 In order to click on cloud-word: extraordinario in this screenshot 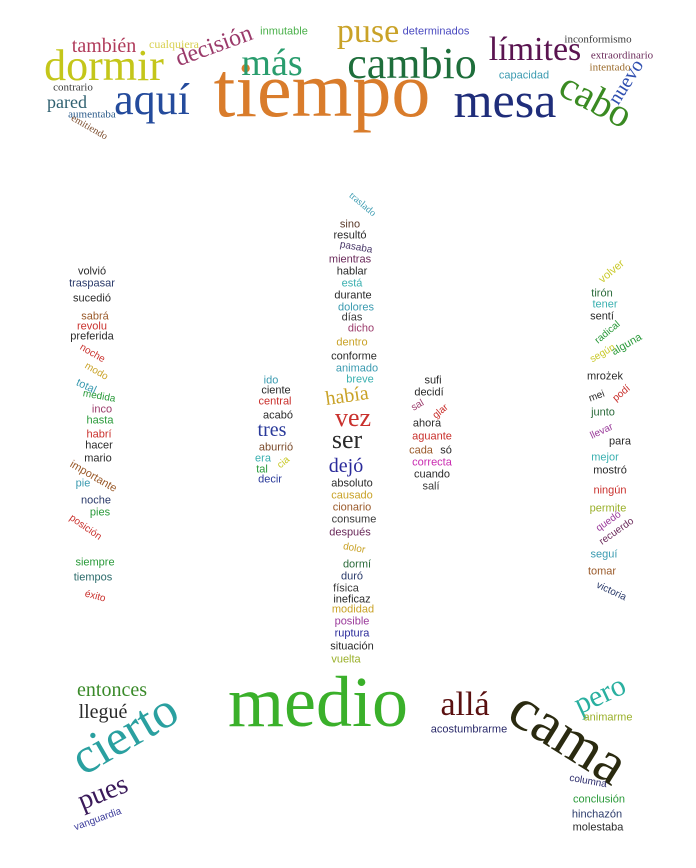, I will do `click(622, 55)`.